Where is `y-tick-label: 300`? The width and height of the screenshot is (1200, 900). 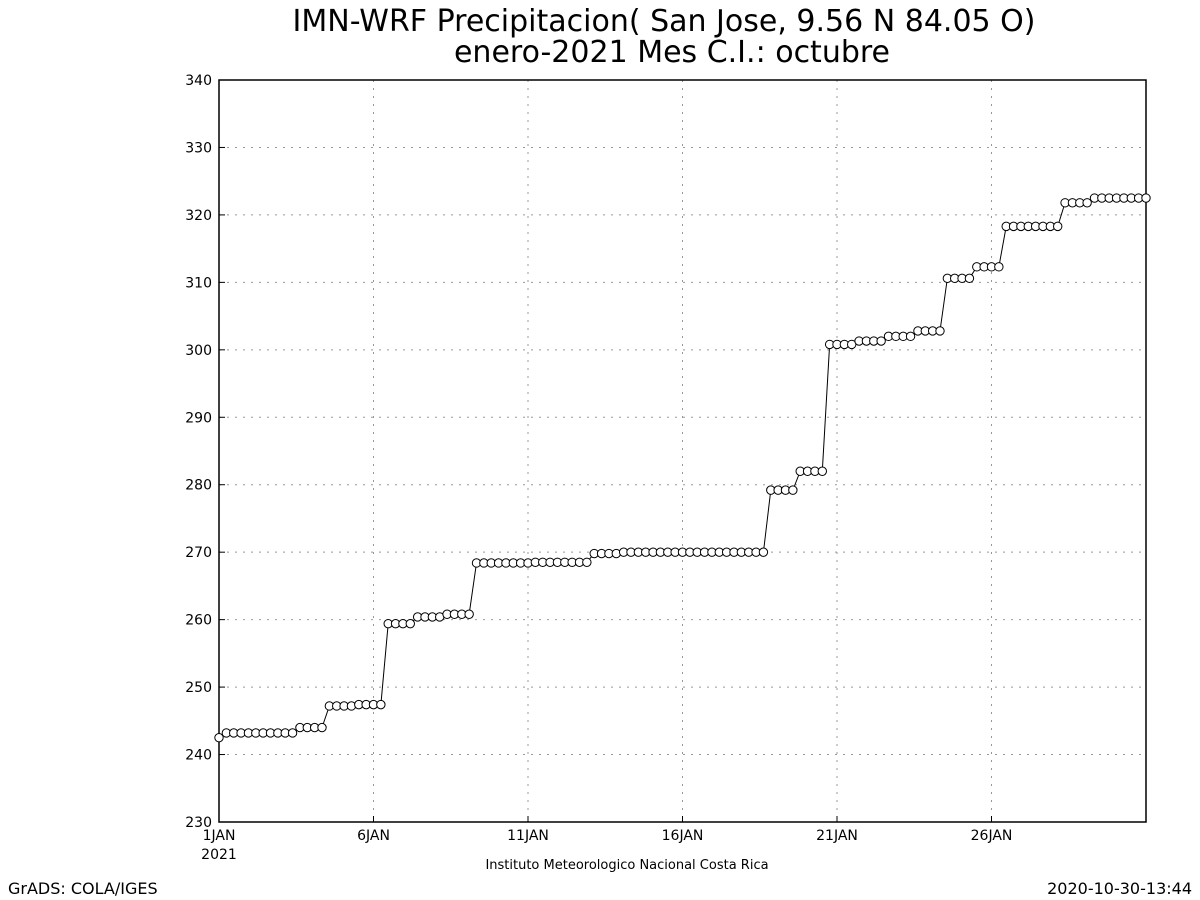
y-tick-label: 300 is located at coordinates (198, 351).